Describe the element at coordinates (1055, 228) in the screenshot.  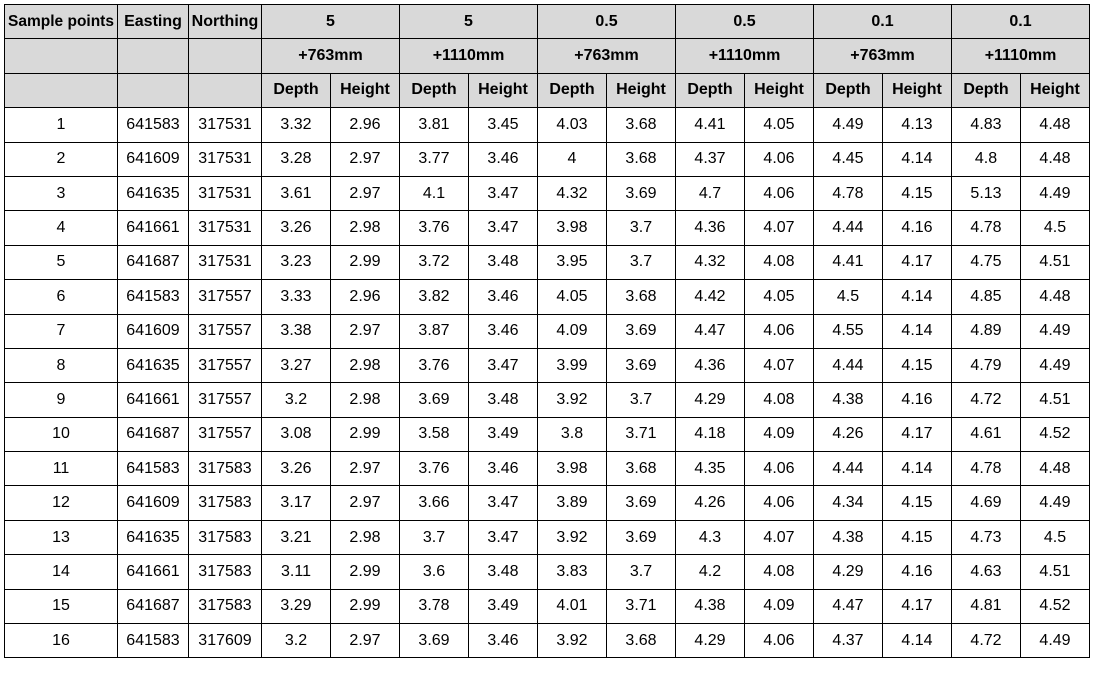
I see `height-cell: 4.5` at that location.